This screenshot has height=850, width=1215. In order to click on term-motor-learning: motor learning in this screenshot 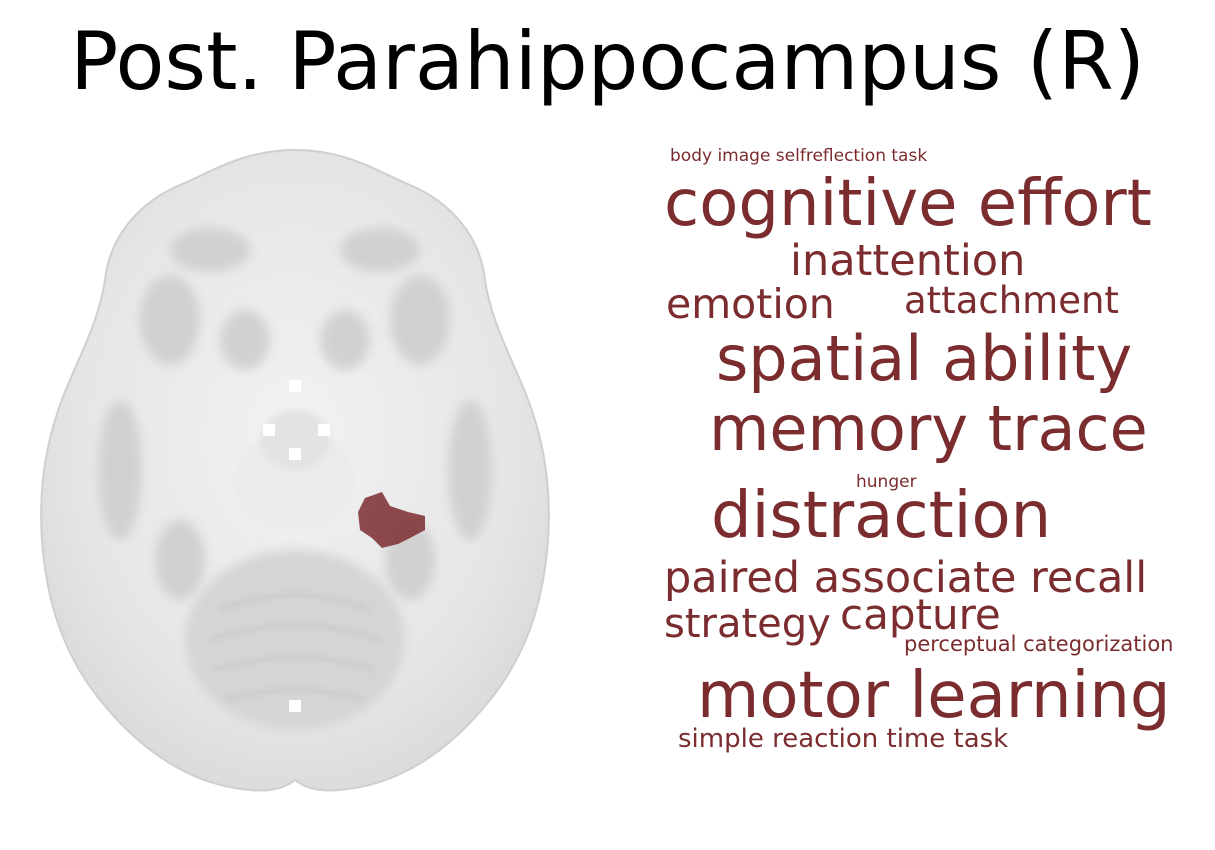, I will do `click(934, 696)`.